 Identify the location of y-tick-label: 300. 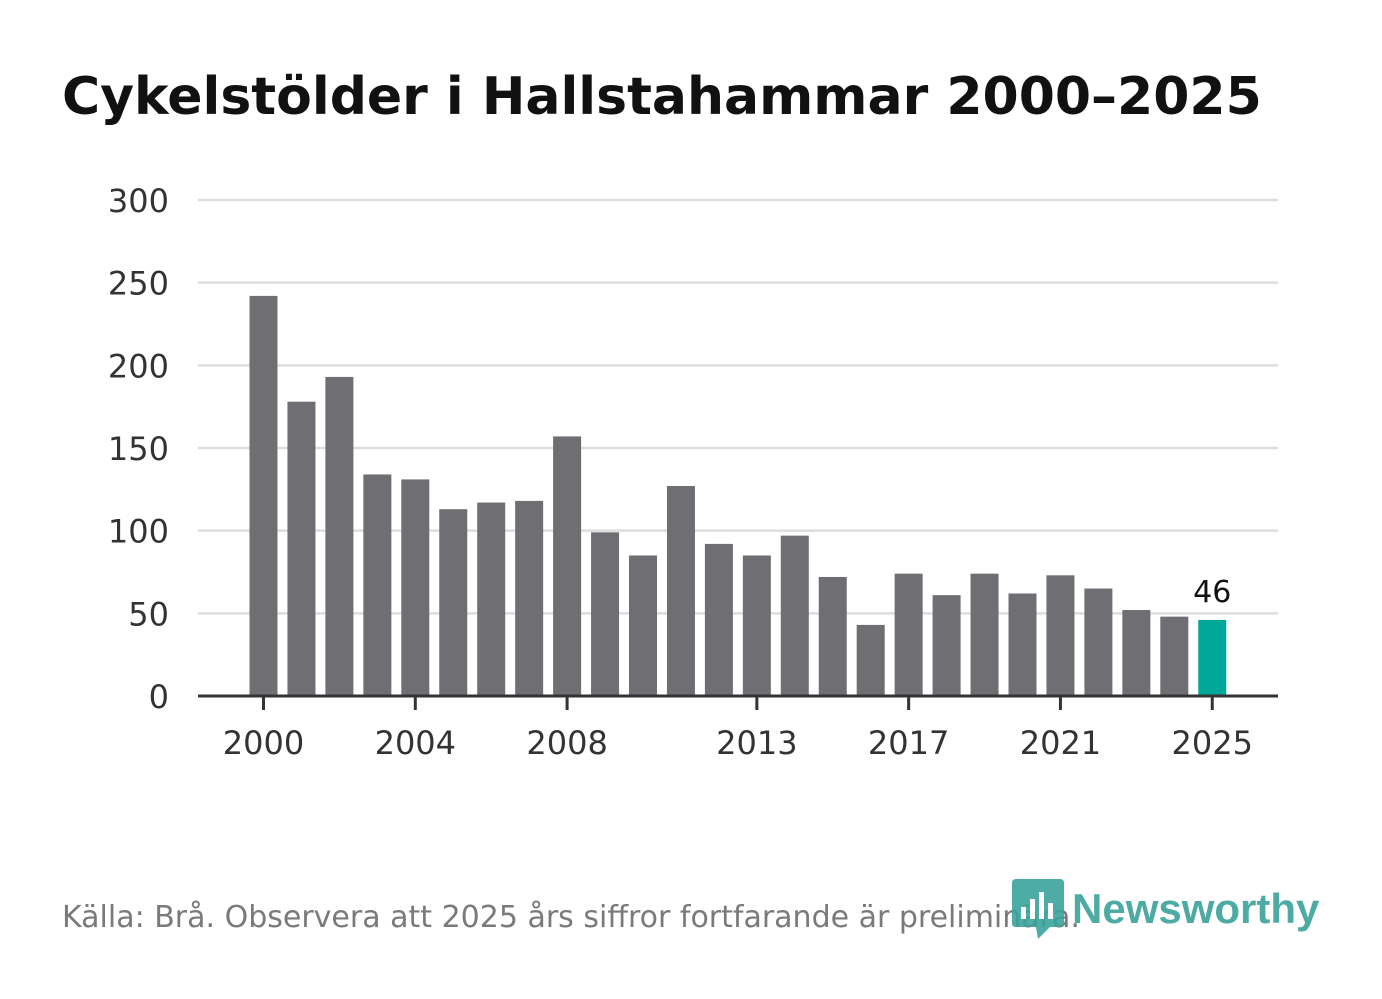
(138, 201).